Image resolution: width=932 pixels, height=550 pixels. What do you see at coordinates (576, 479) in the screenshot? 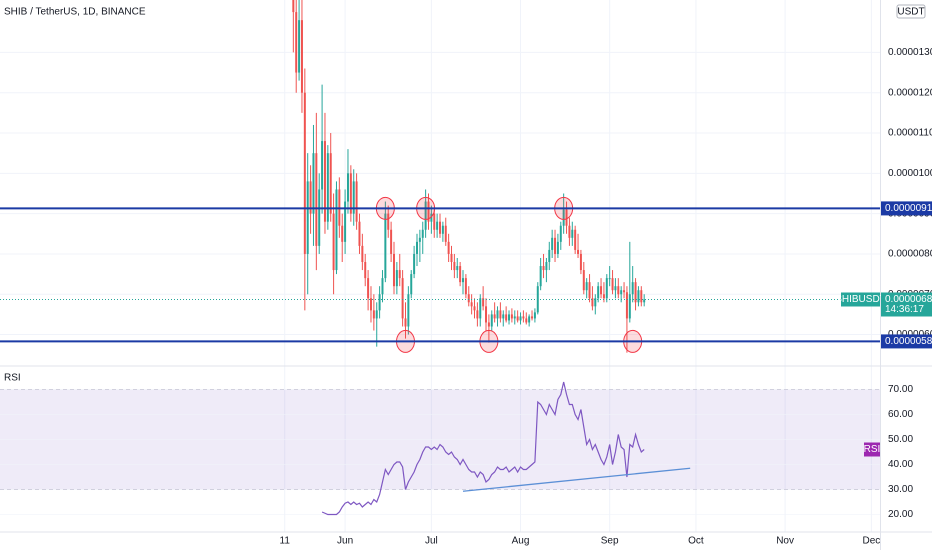
I see `trend-line` at bounding box center [576, 479].